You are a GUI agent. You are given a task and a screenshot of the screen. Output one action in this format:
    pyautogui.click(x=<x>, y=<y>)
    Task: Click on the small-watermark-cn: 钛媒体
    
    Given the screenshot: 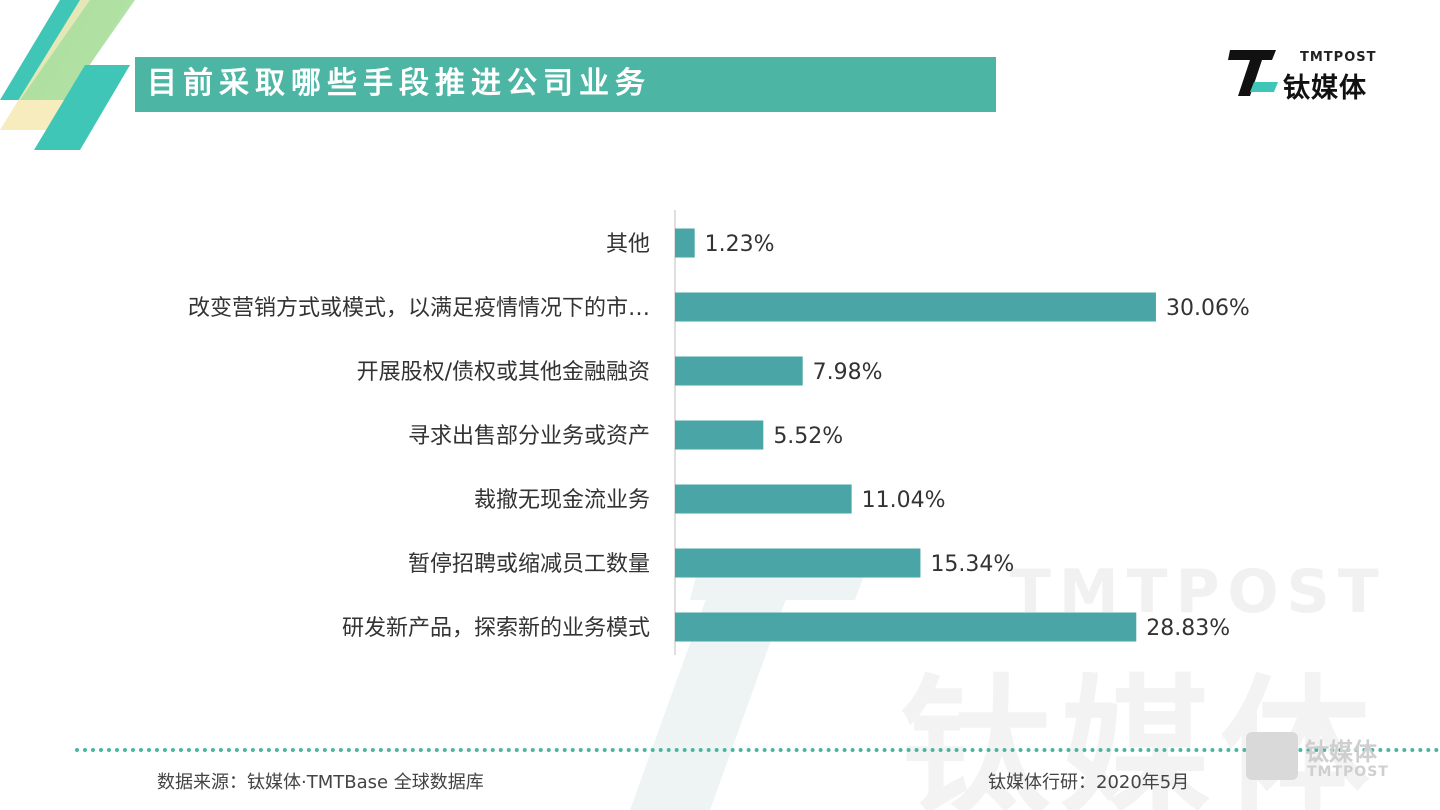 What is the action you would take?
    pyautogui.click(x=1341, y=752)
    